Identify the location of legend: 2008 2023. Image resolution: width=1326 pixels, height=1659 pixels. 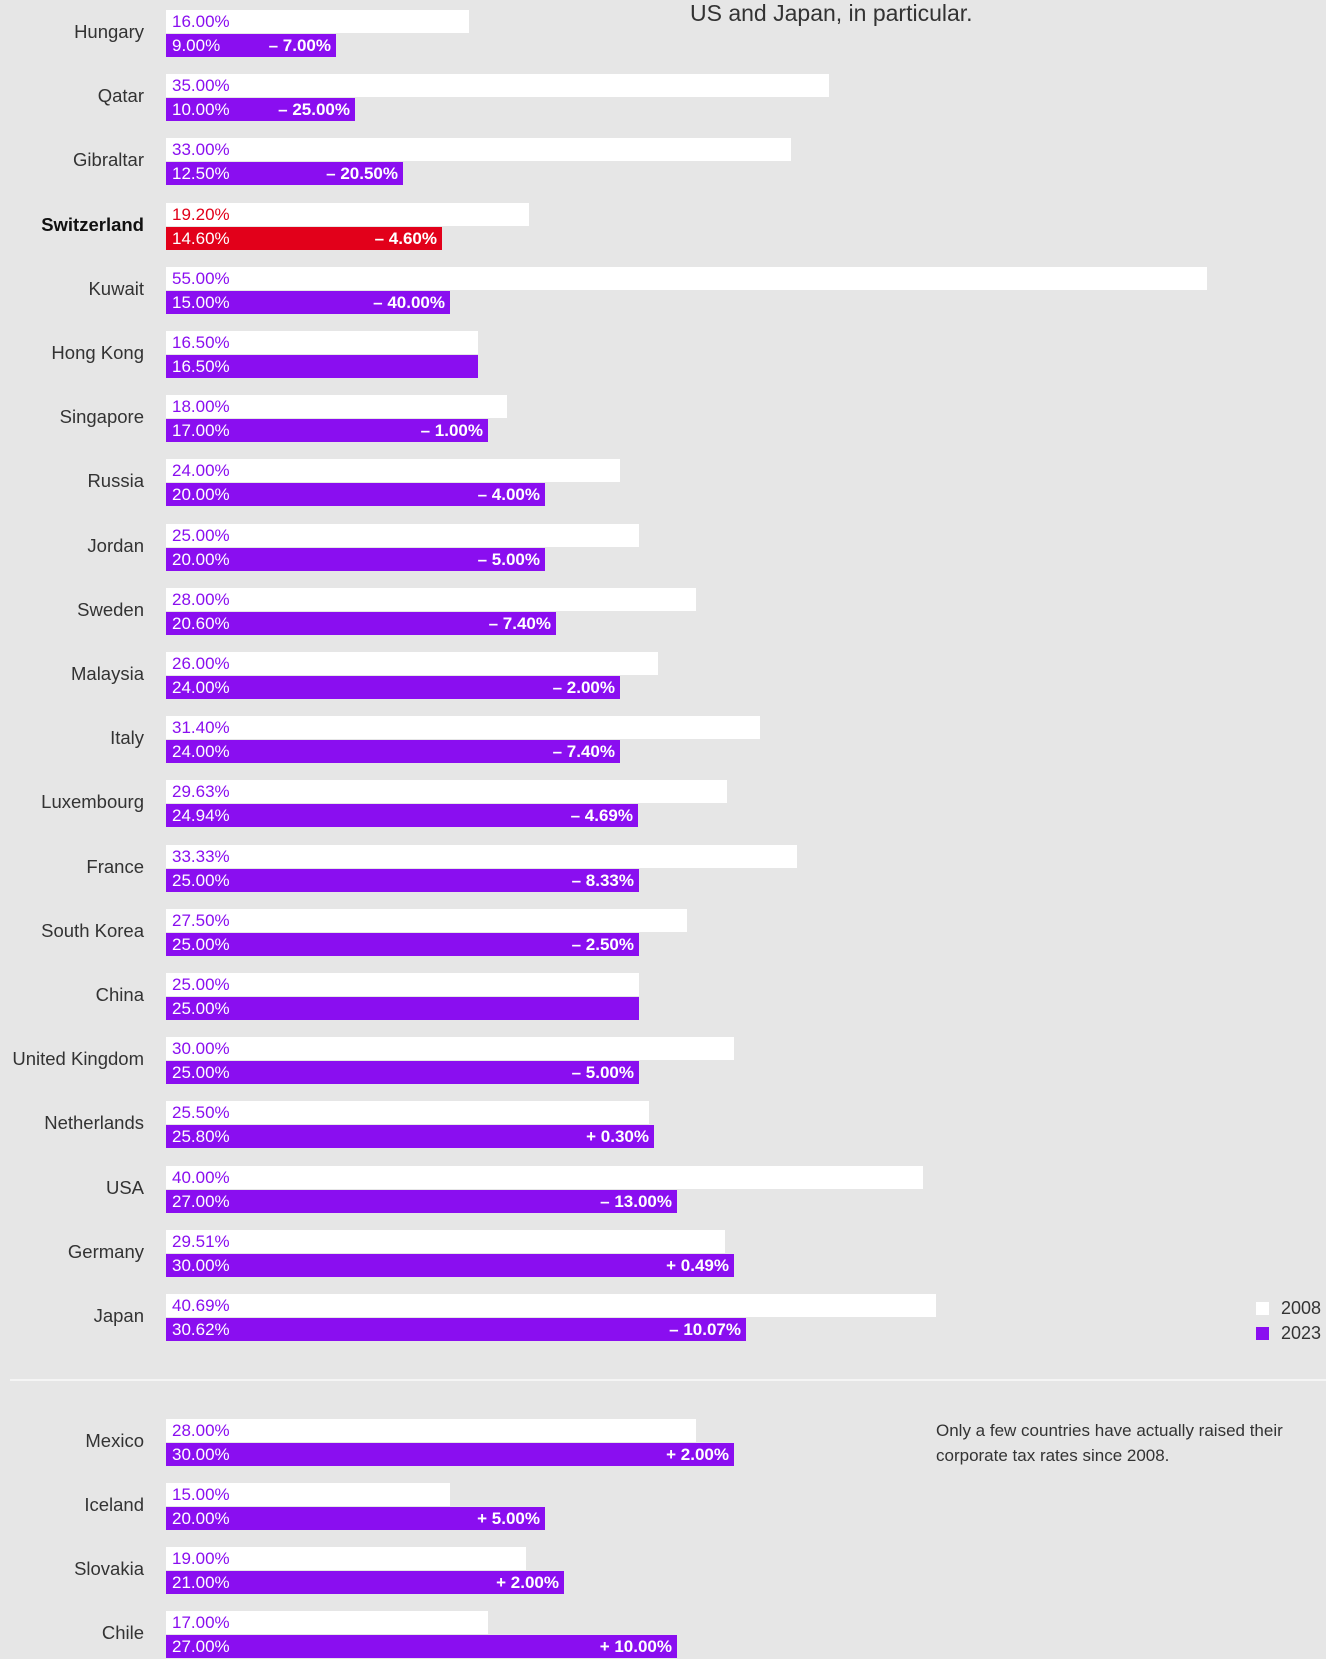
(1288, 1321).